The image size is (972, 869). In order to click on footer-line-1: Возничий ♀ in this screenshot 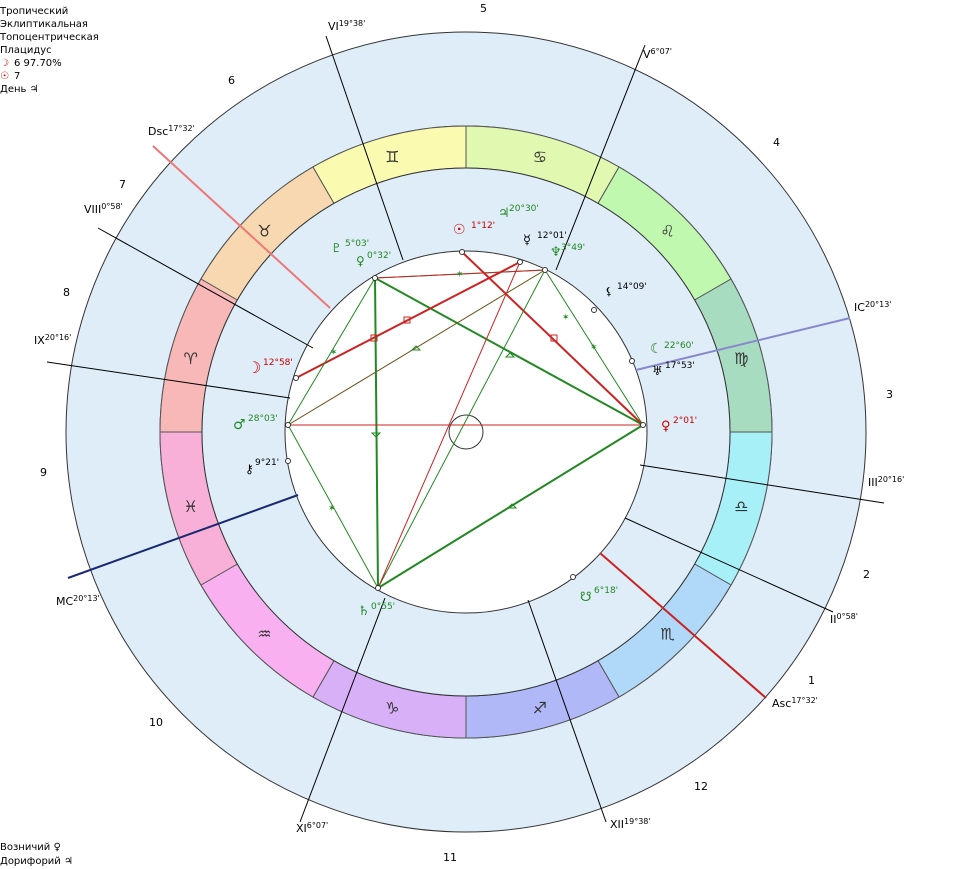, I will do `click(30, 847)`.